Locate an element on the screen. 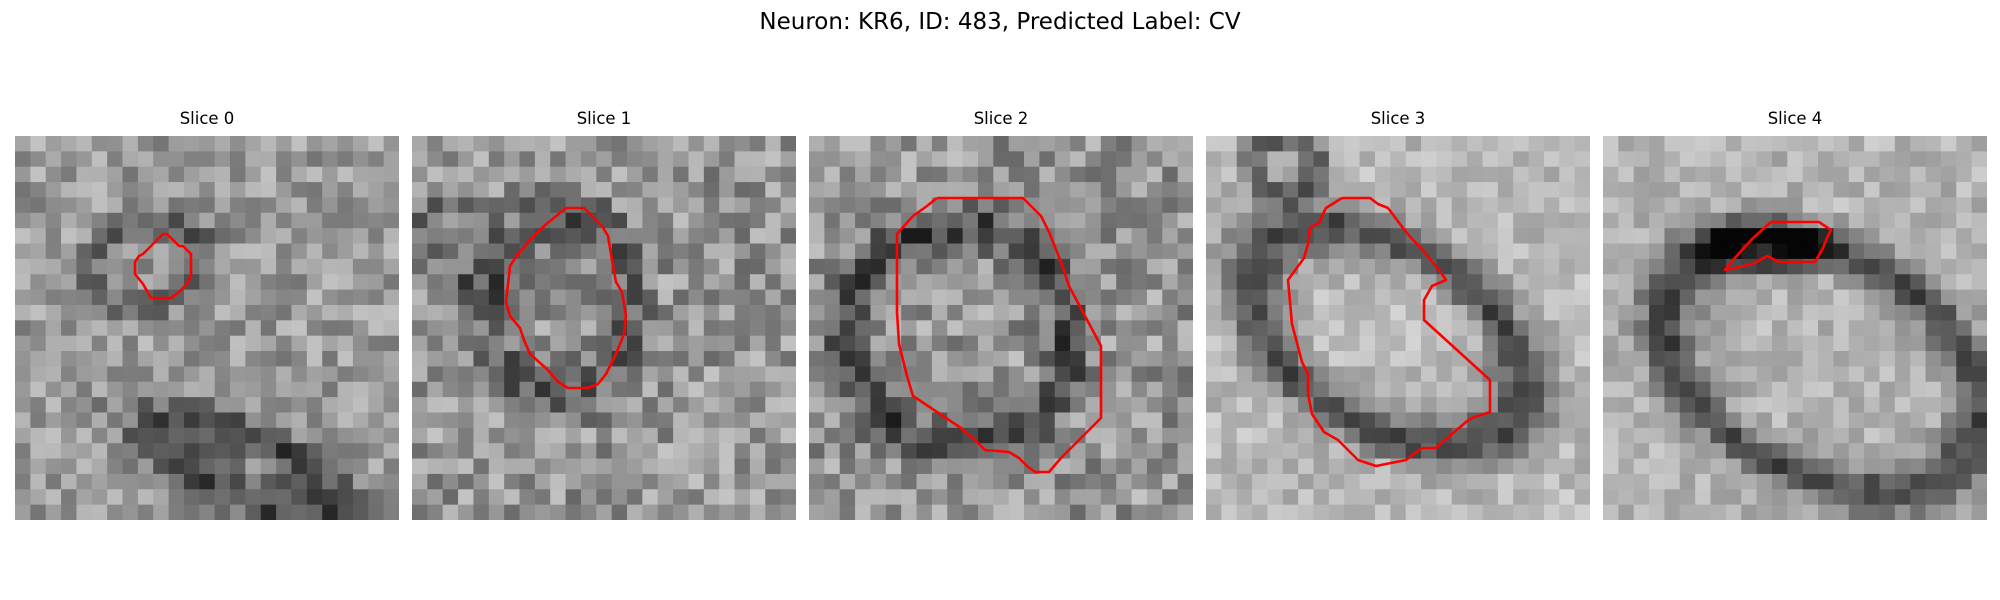 This screenshot has height=600, width=2000. slice-title: Slice 4 is located at coordinates (1795, 118).